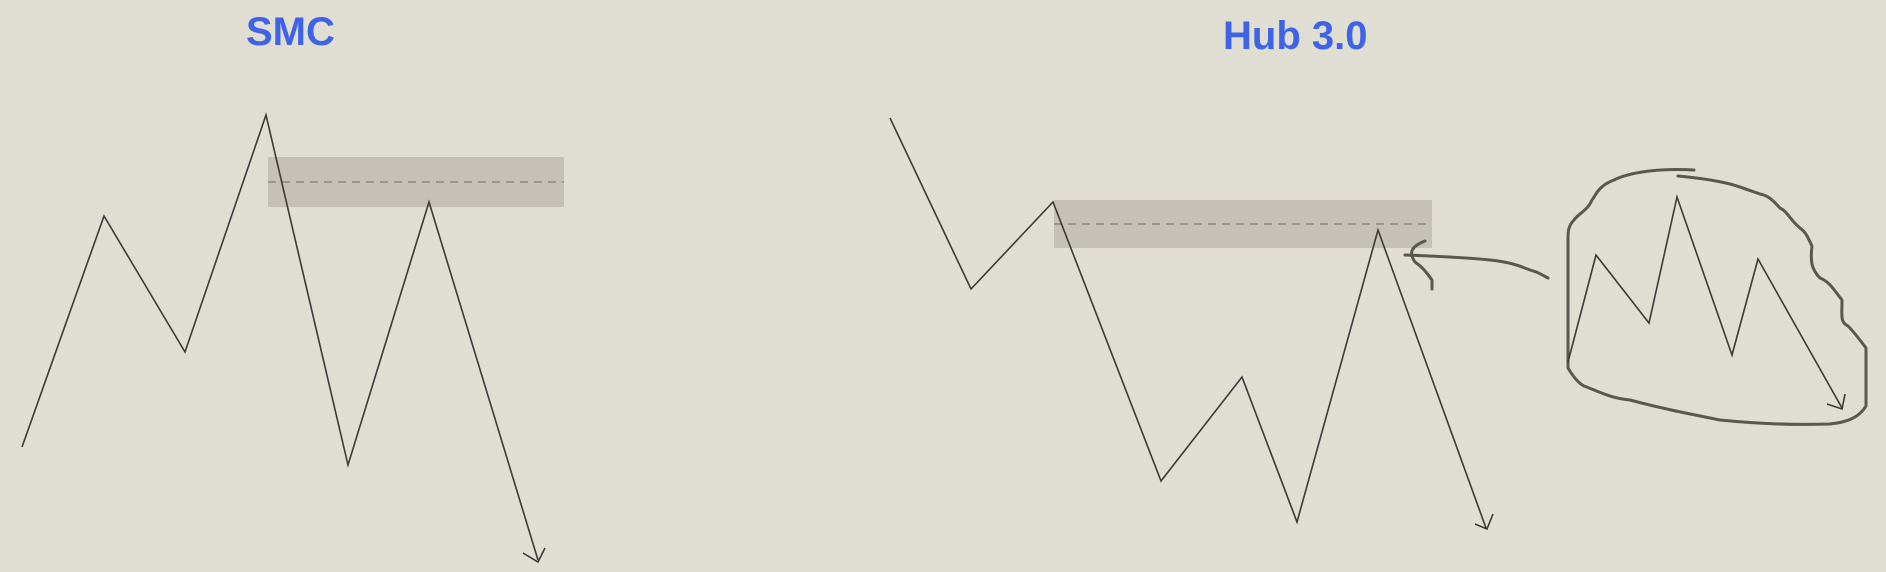 Image resolution: width=1886 pixels, height=572 pixels. Describe the element at coordinates (1476, 265) in the screenshot. I see `hand-drawn-connector` at that location.